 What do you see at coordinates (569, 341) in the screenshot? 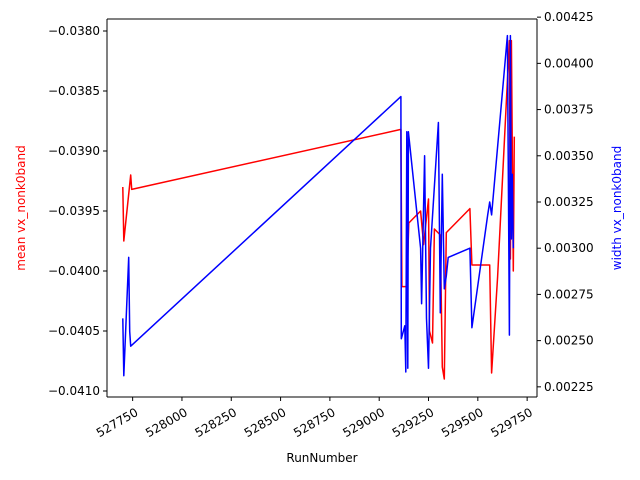
I see `y-right-tick-label: 0.00250` at bounding box center [569, 341].